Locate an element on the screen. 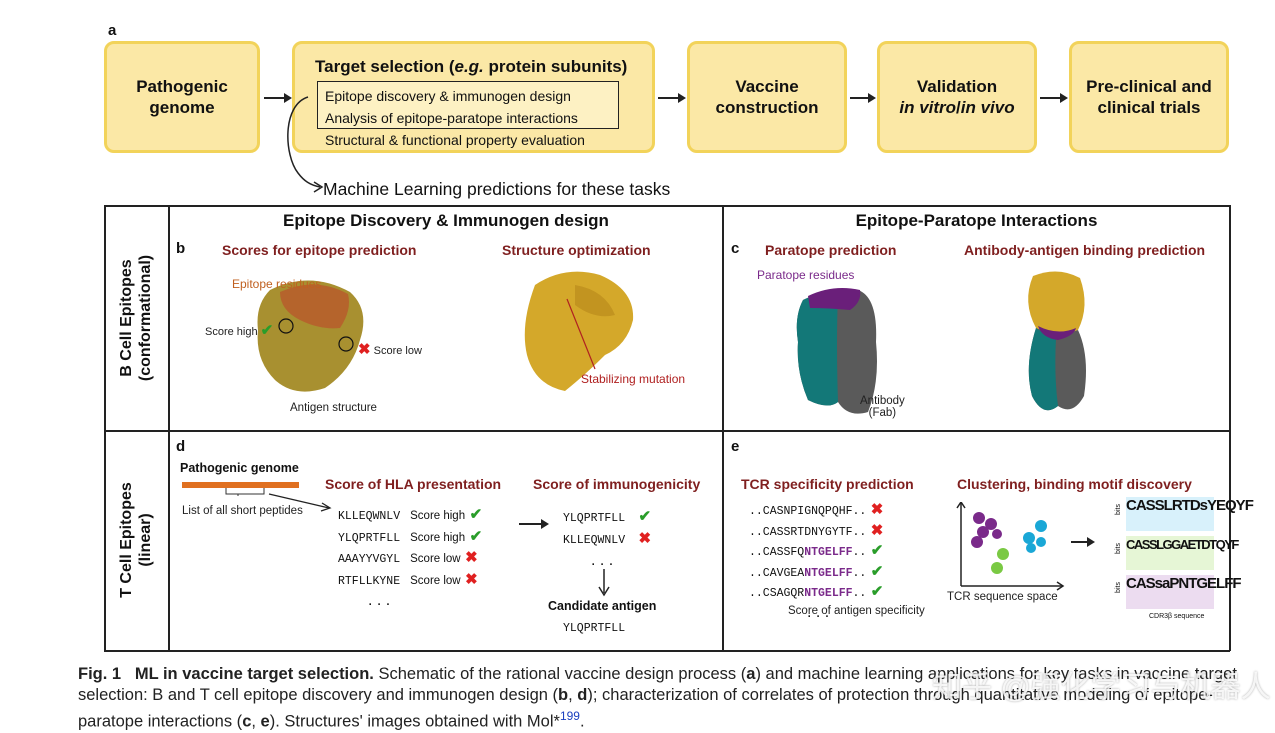 The height and width of the screenshot is (733, 1275). column-head-epitope-paratope: Epitope-Paratope Interactions is located at coordinates (976, 220).